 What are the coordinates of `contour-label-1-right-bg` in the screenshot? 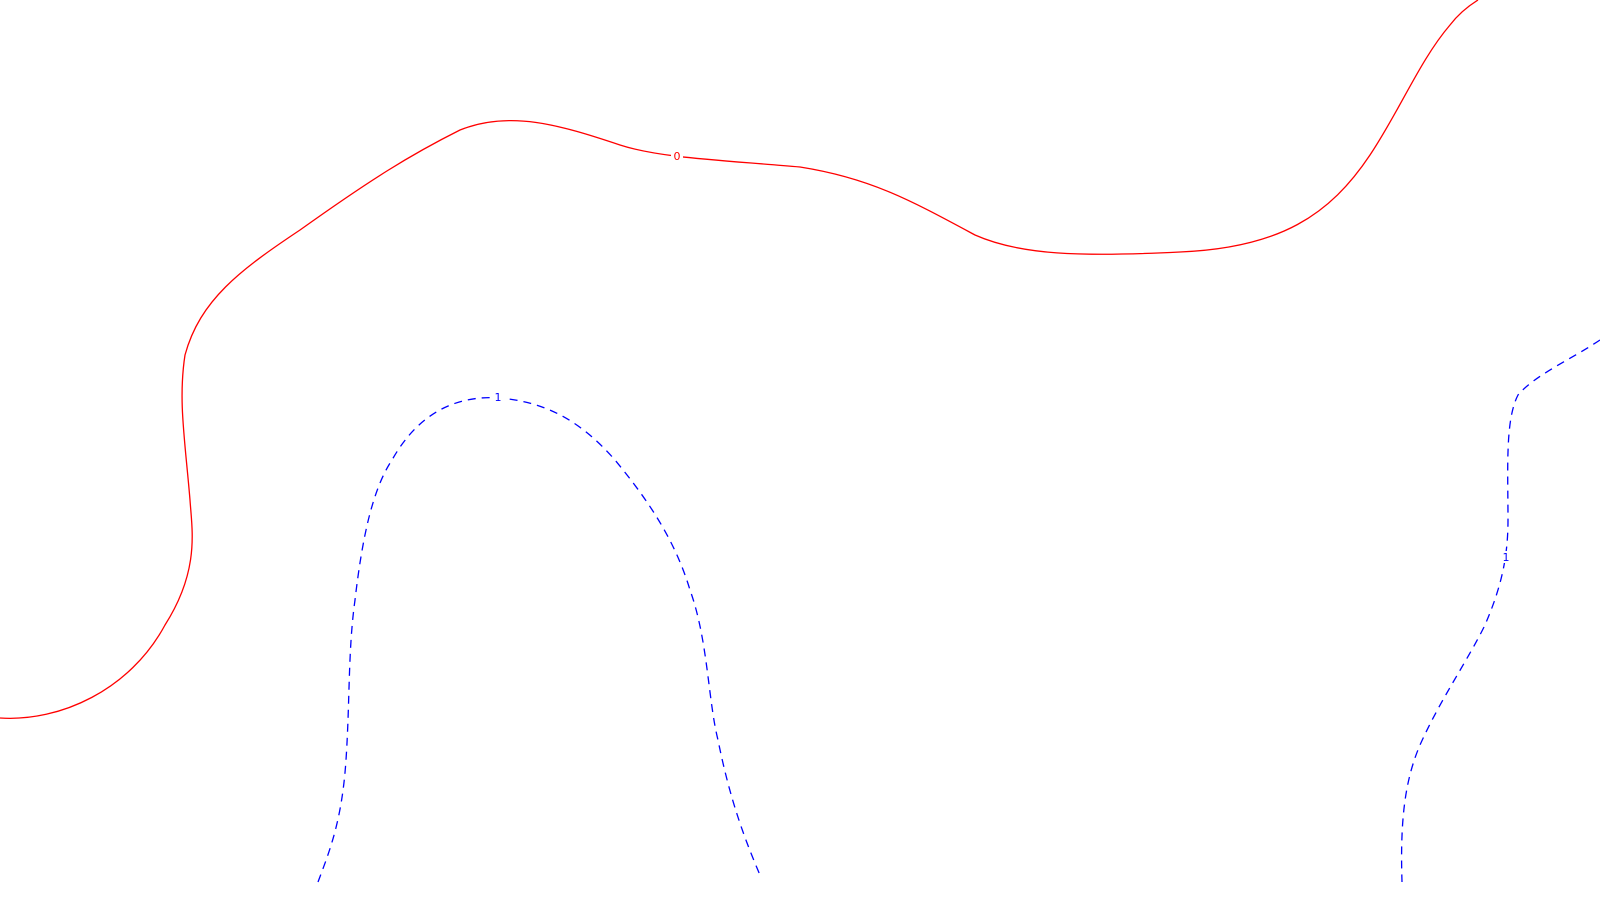 It's located at (1506, 557).